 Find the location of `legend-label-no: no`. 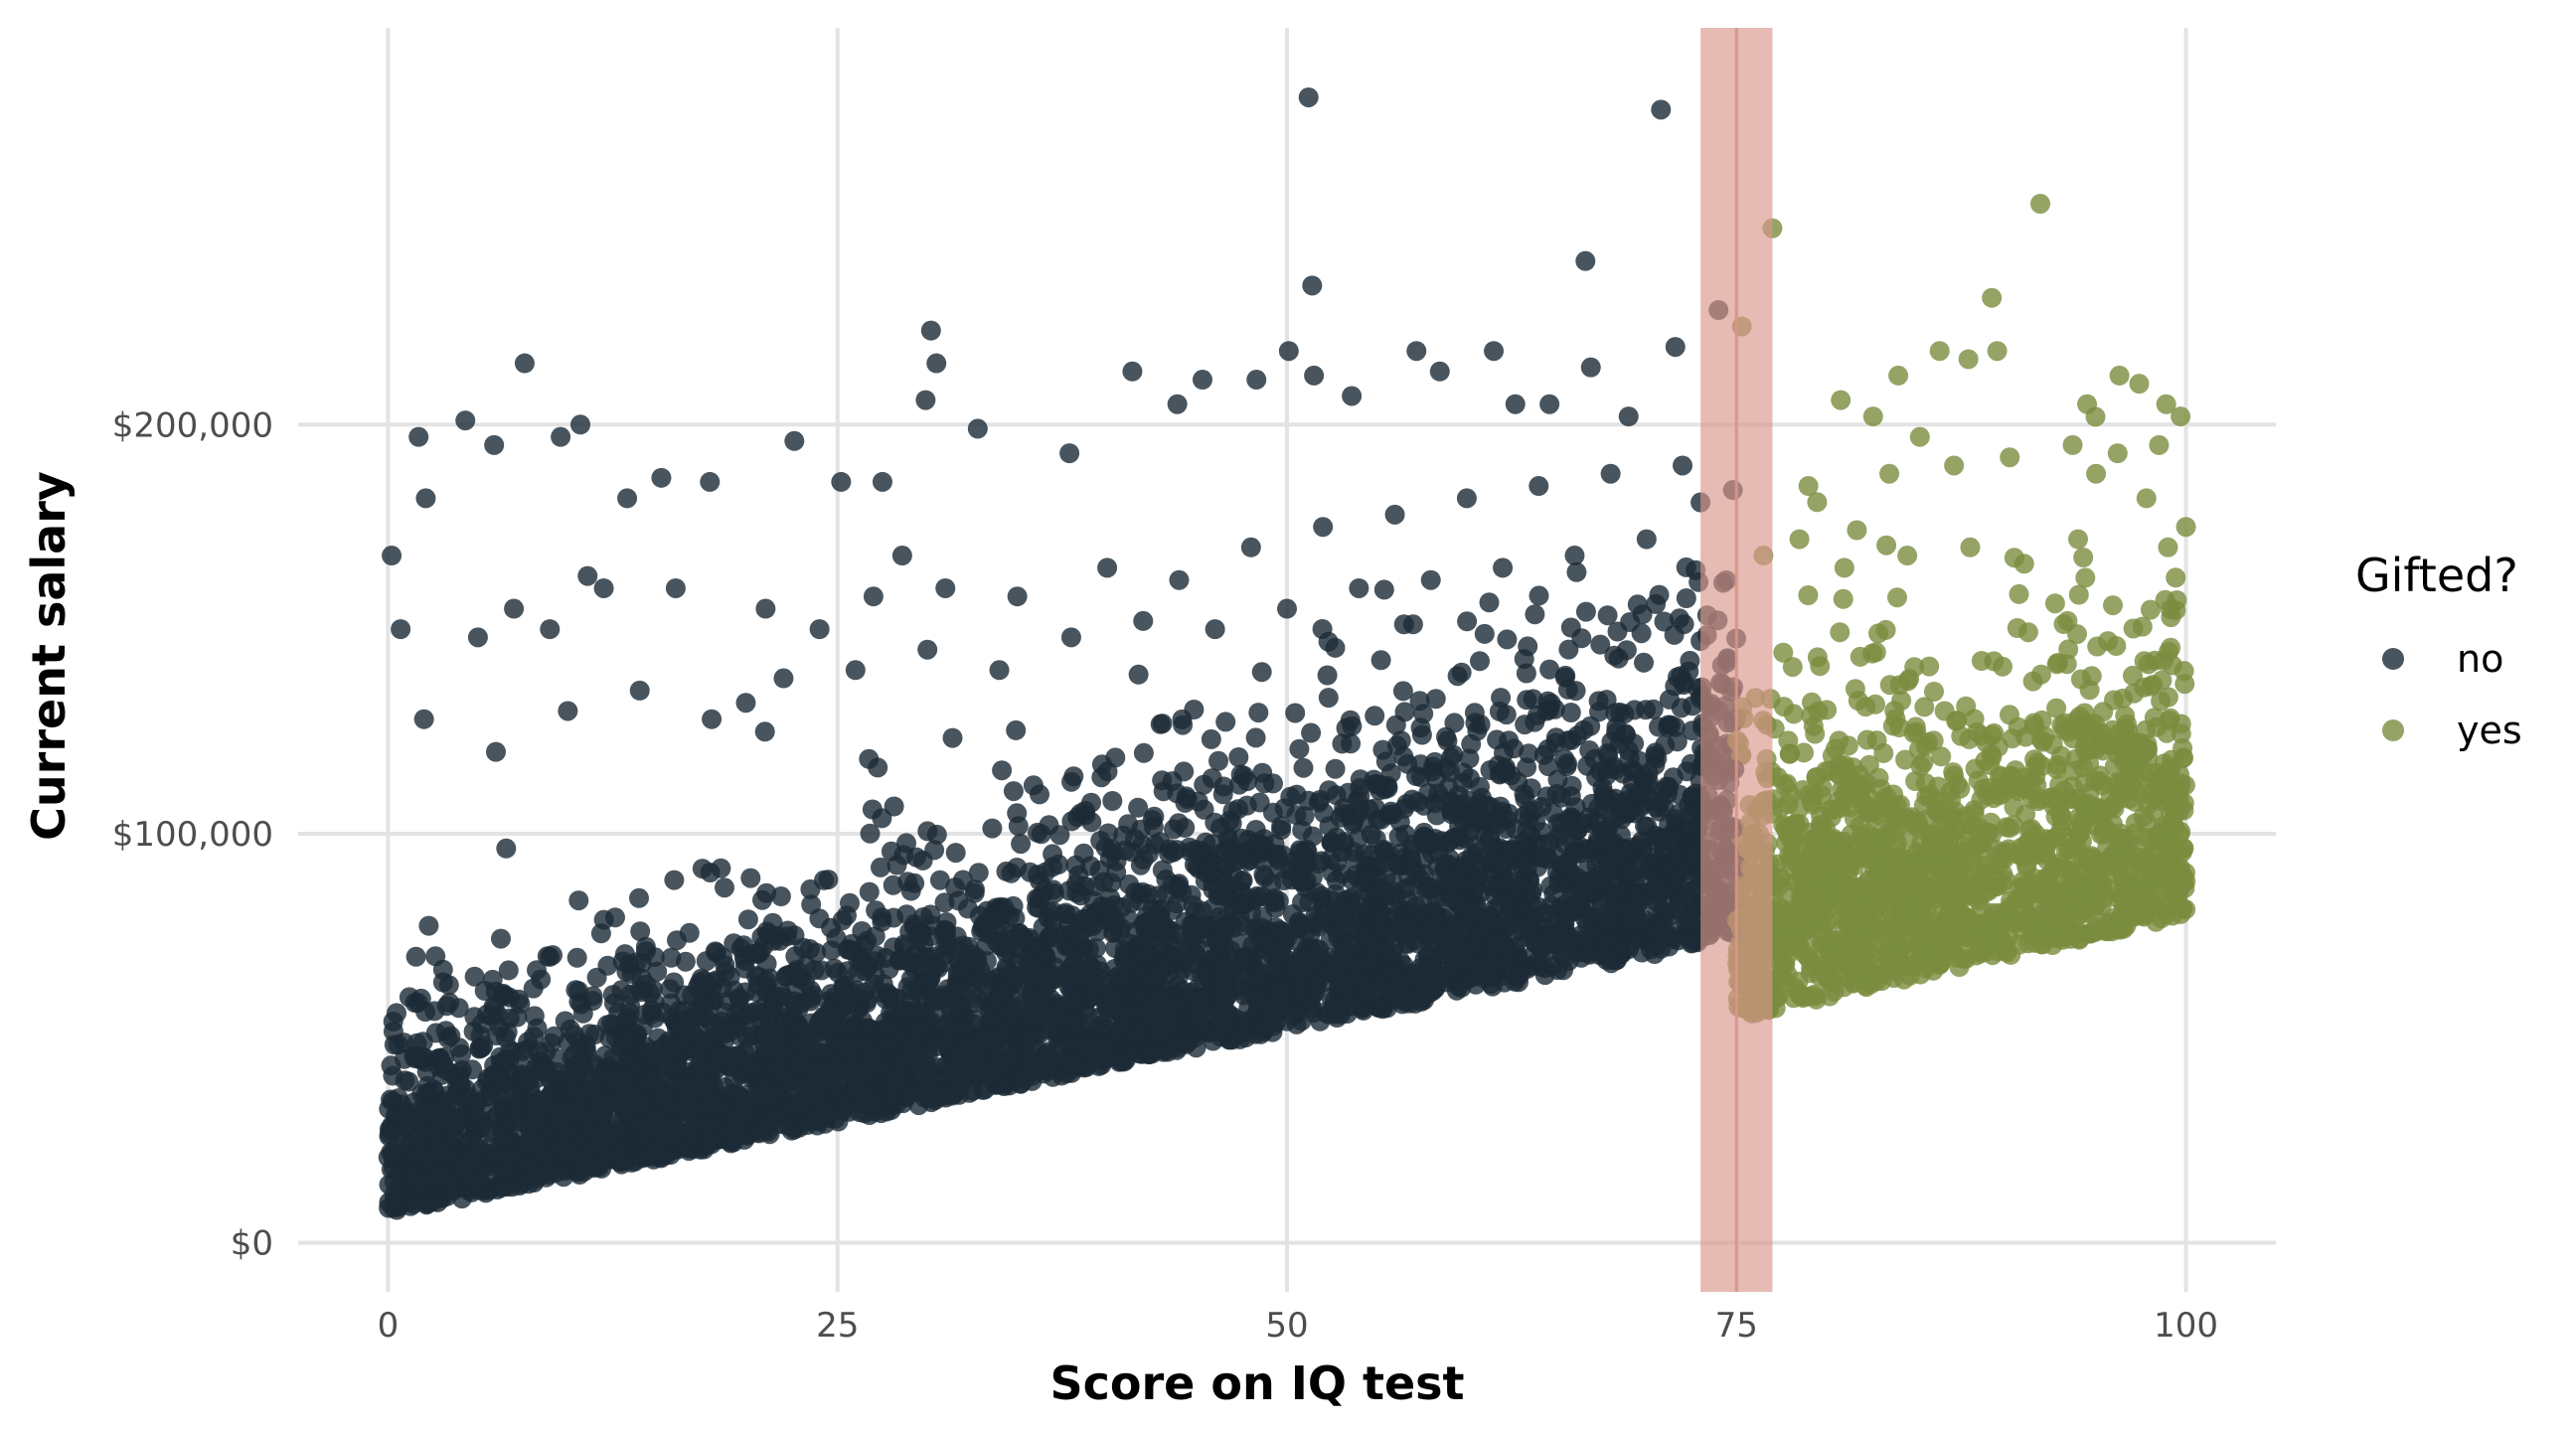

legend-label-no: no is located at coordinates (2480, 659).